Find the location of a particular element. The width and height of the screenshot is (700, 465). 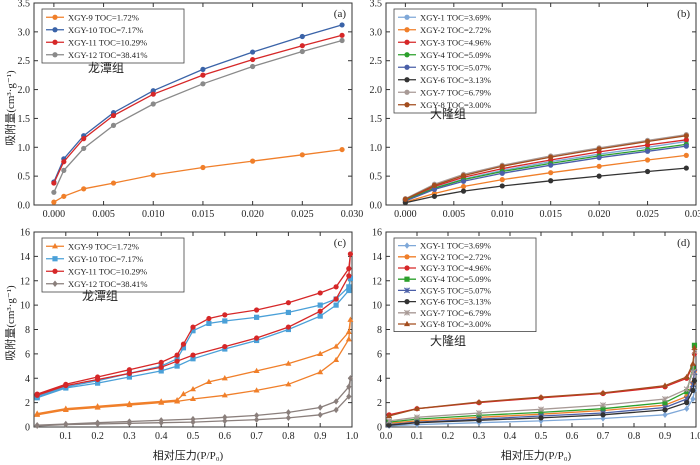

x-axis-title-bottom-right: 相对压力(P/P₀) is located at coordinates (536, 455).